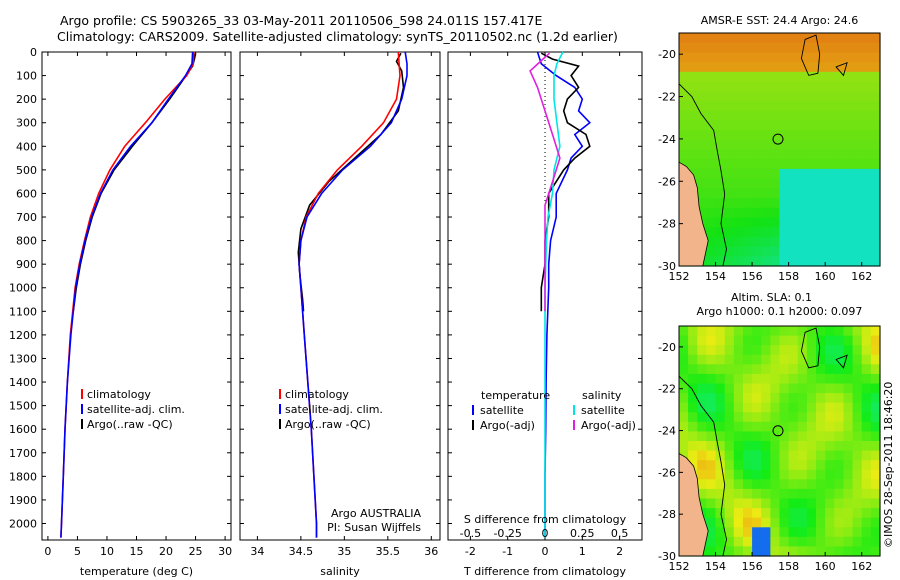  I want to click on map-title: Altim. SLA: 0.1, so click(771, 297).